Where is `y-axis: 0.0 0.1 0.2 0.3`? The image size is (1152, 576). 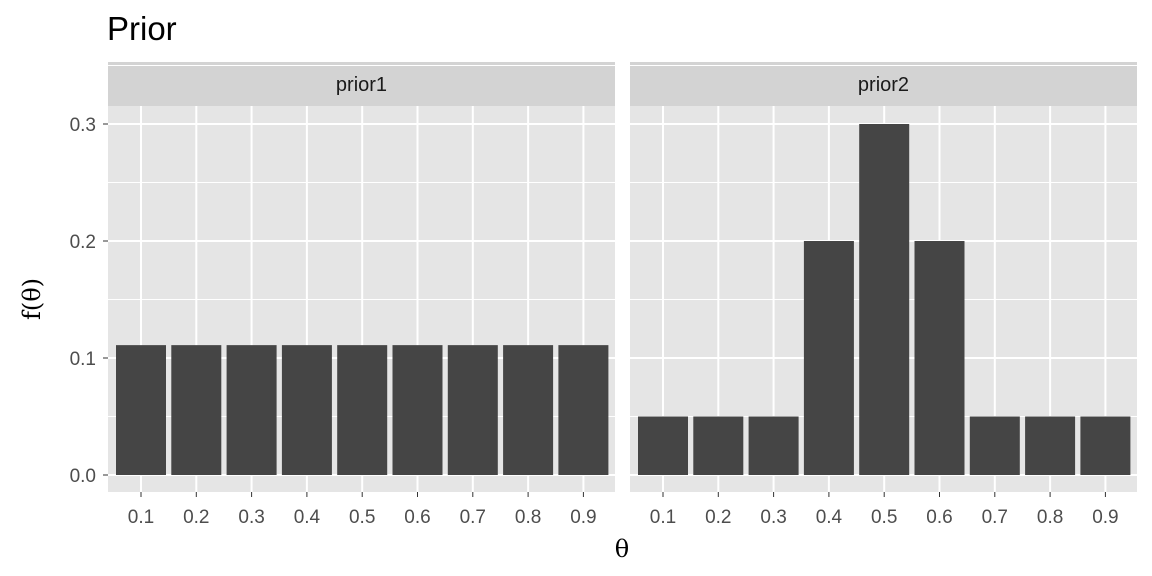
y-axis: 0.0 0.1 0.2 0.3 is located at coordinates (89, 301).